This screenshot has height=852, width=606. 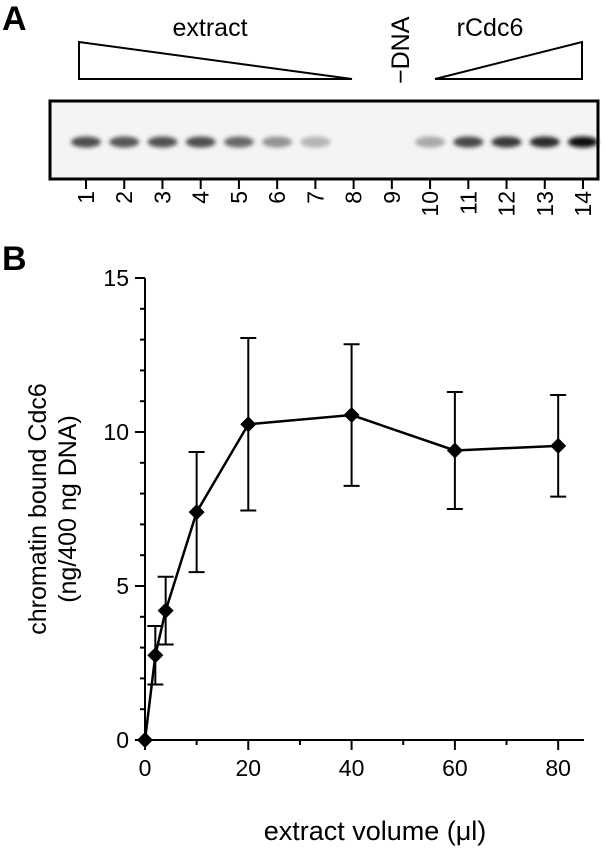 I want to click on lane-label: 11, so click(x=468, y=203).